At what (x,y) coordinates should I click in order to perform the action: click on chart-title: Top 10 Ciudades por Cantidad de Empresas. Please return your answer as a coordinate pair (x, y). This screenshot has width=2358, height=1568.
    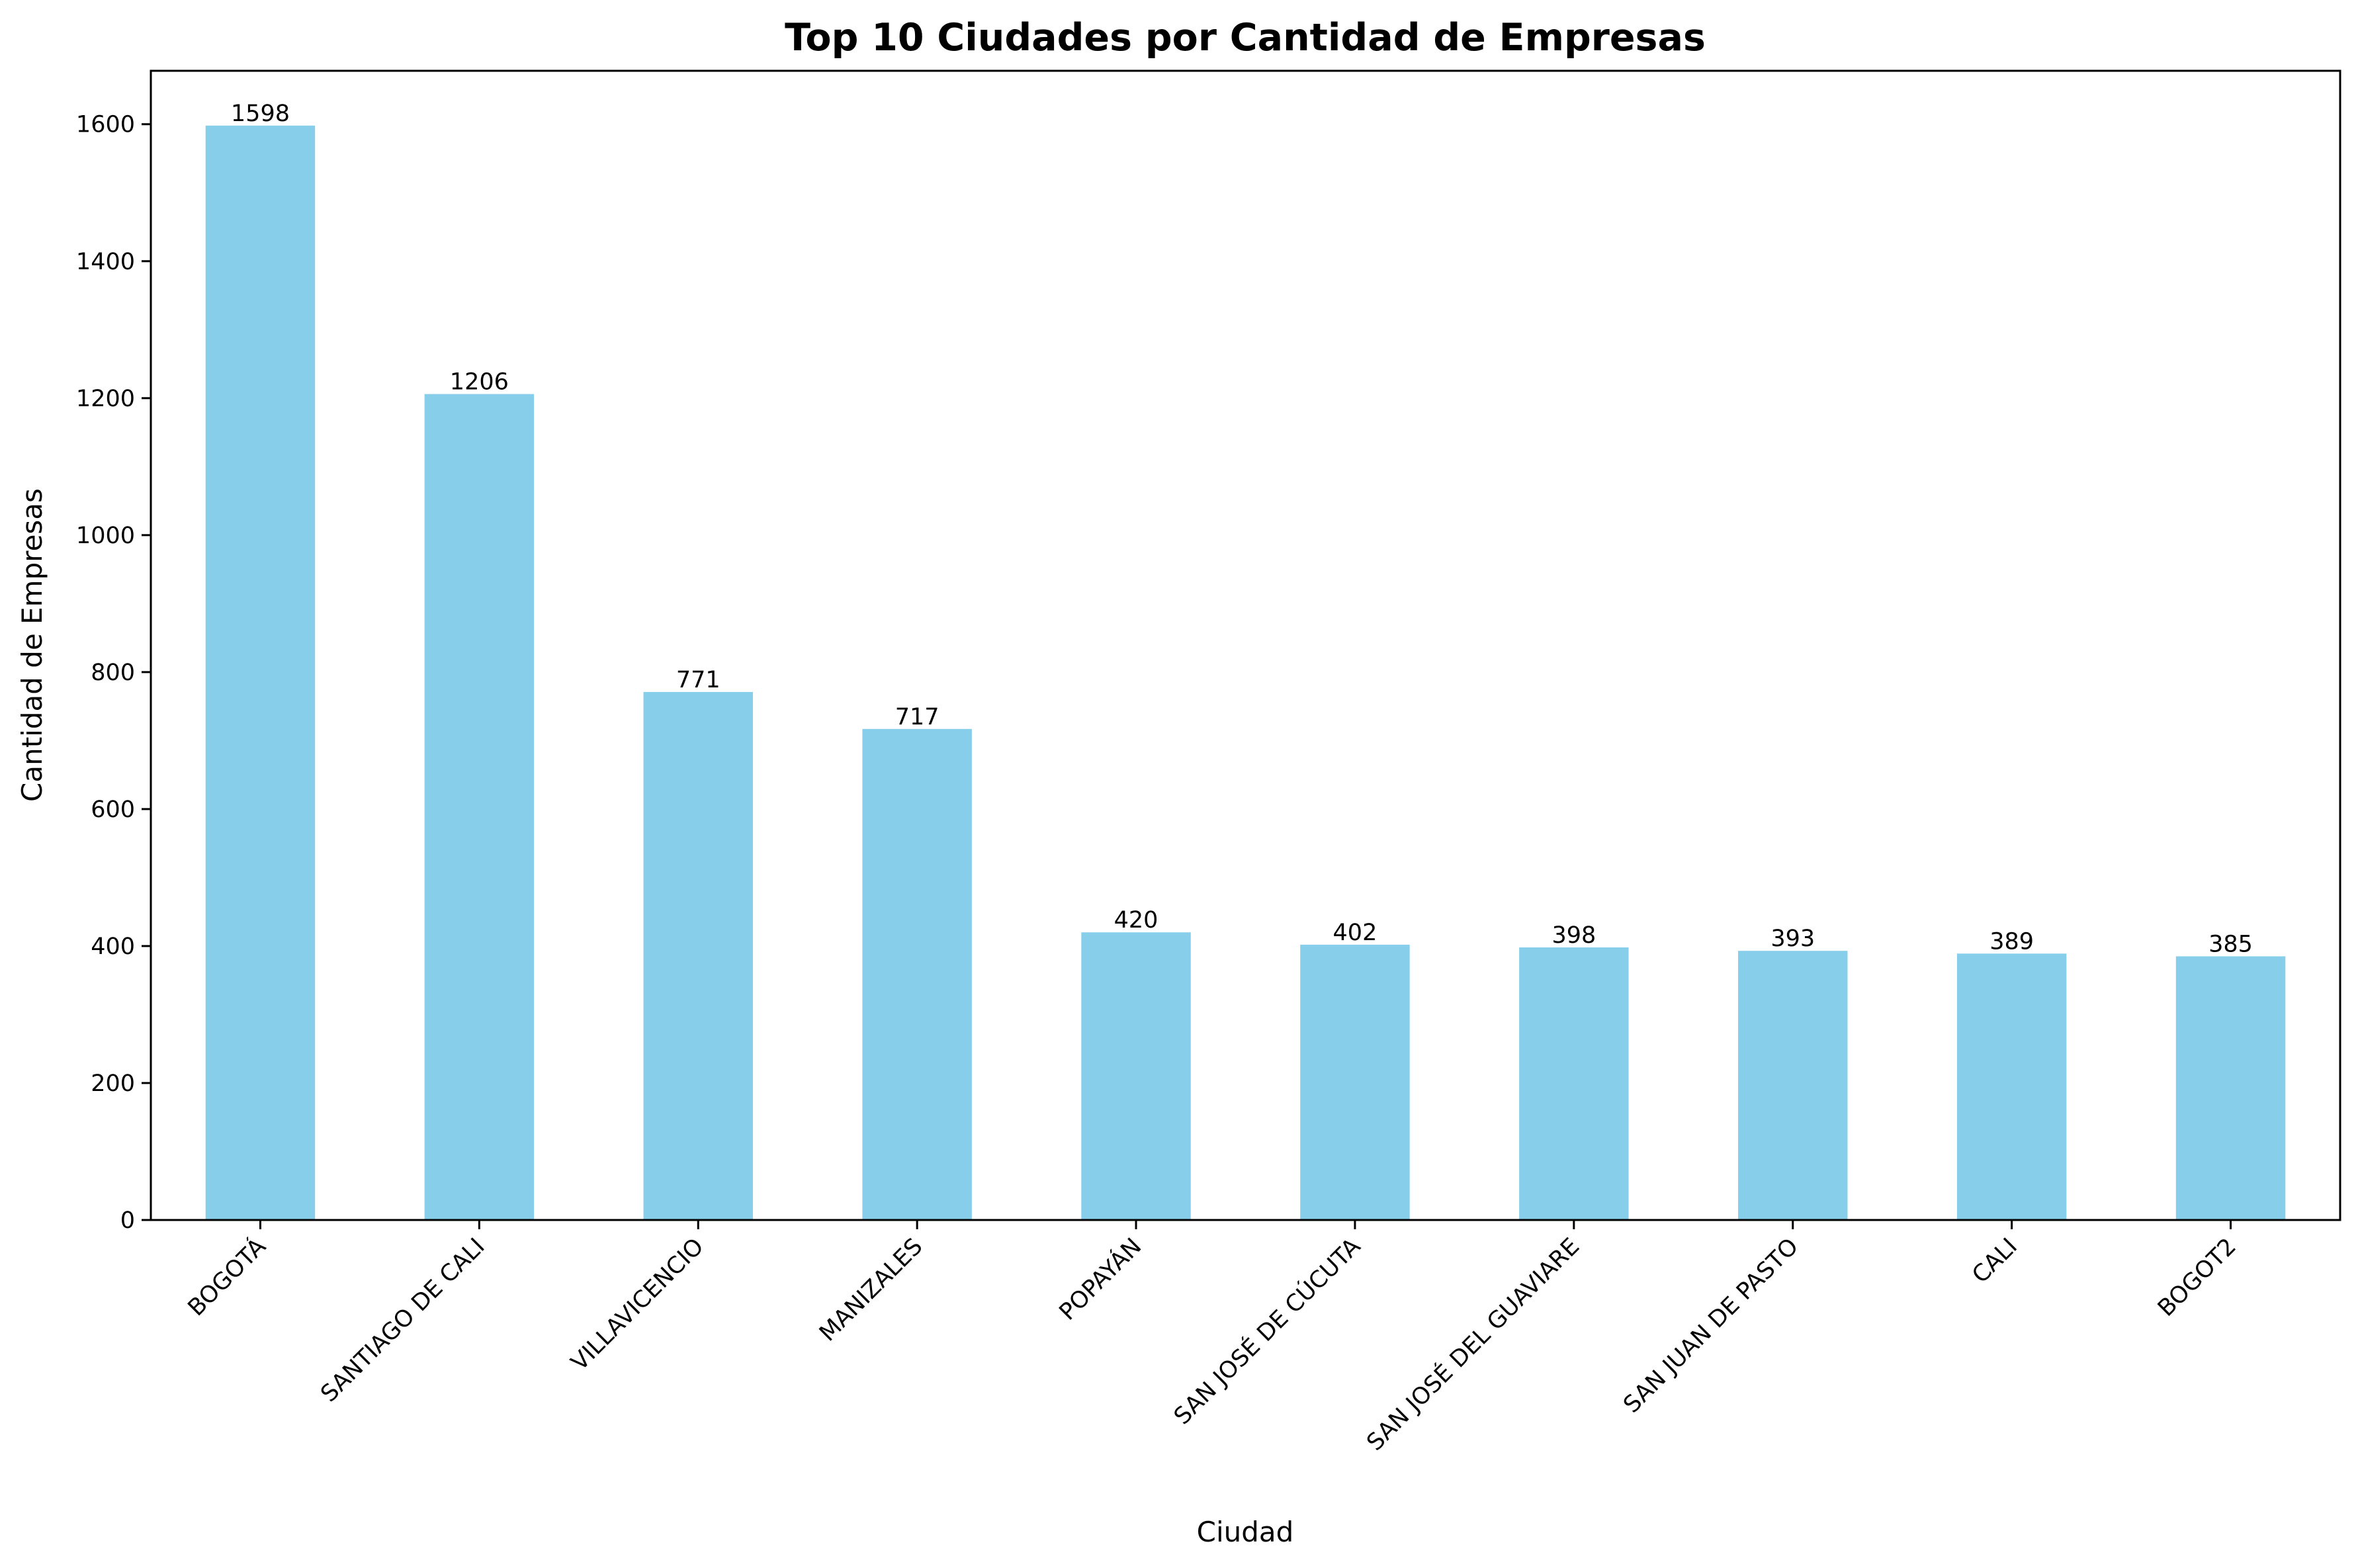
    Looking at the image, I should click on (1245, 38).